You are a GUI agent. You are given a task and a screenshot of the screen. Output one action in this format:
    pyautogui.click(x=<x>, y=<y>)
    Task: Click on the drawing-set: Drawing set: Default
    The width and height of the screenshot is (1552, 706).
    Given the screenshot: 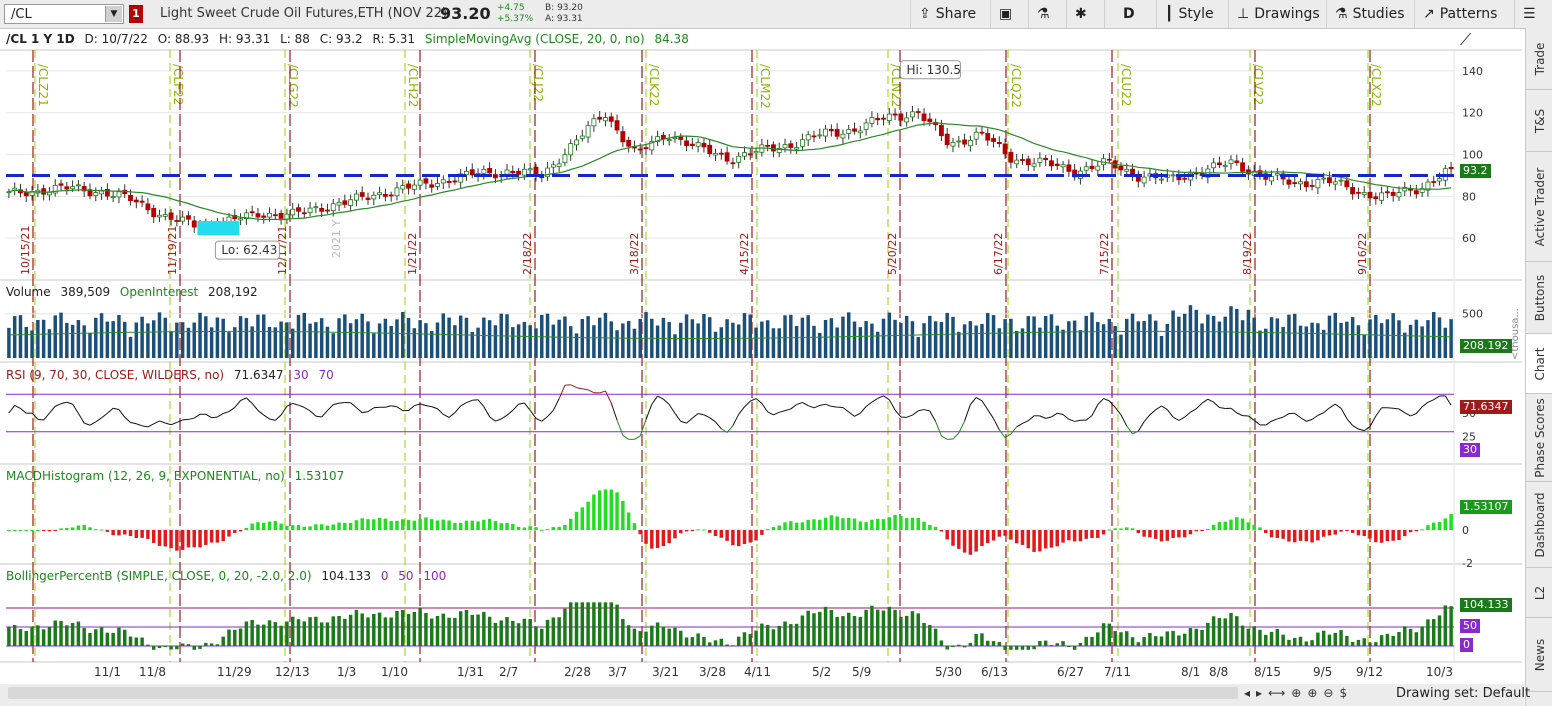 What is the action you would take?
    pyautogui.click(x=1463, y=693)
    